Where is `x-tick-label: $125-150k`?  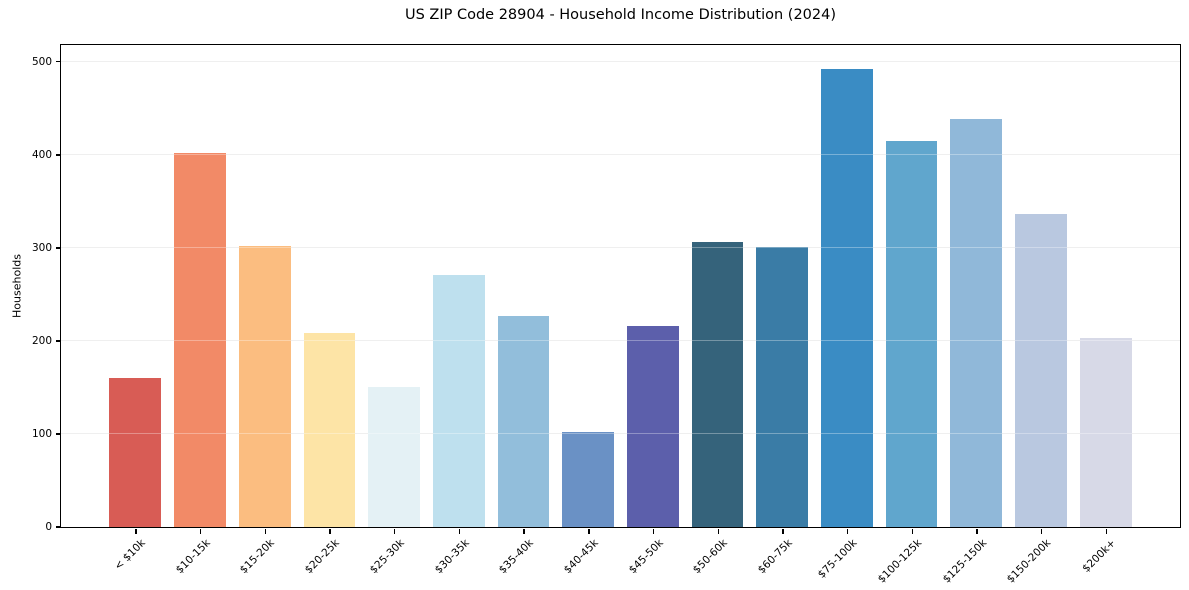
x-tick-label: $125-150k is located at coordinates (964, 561).